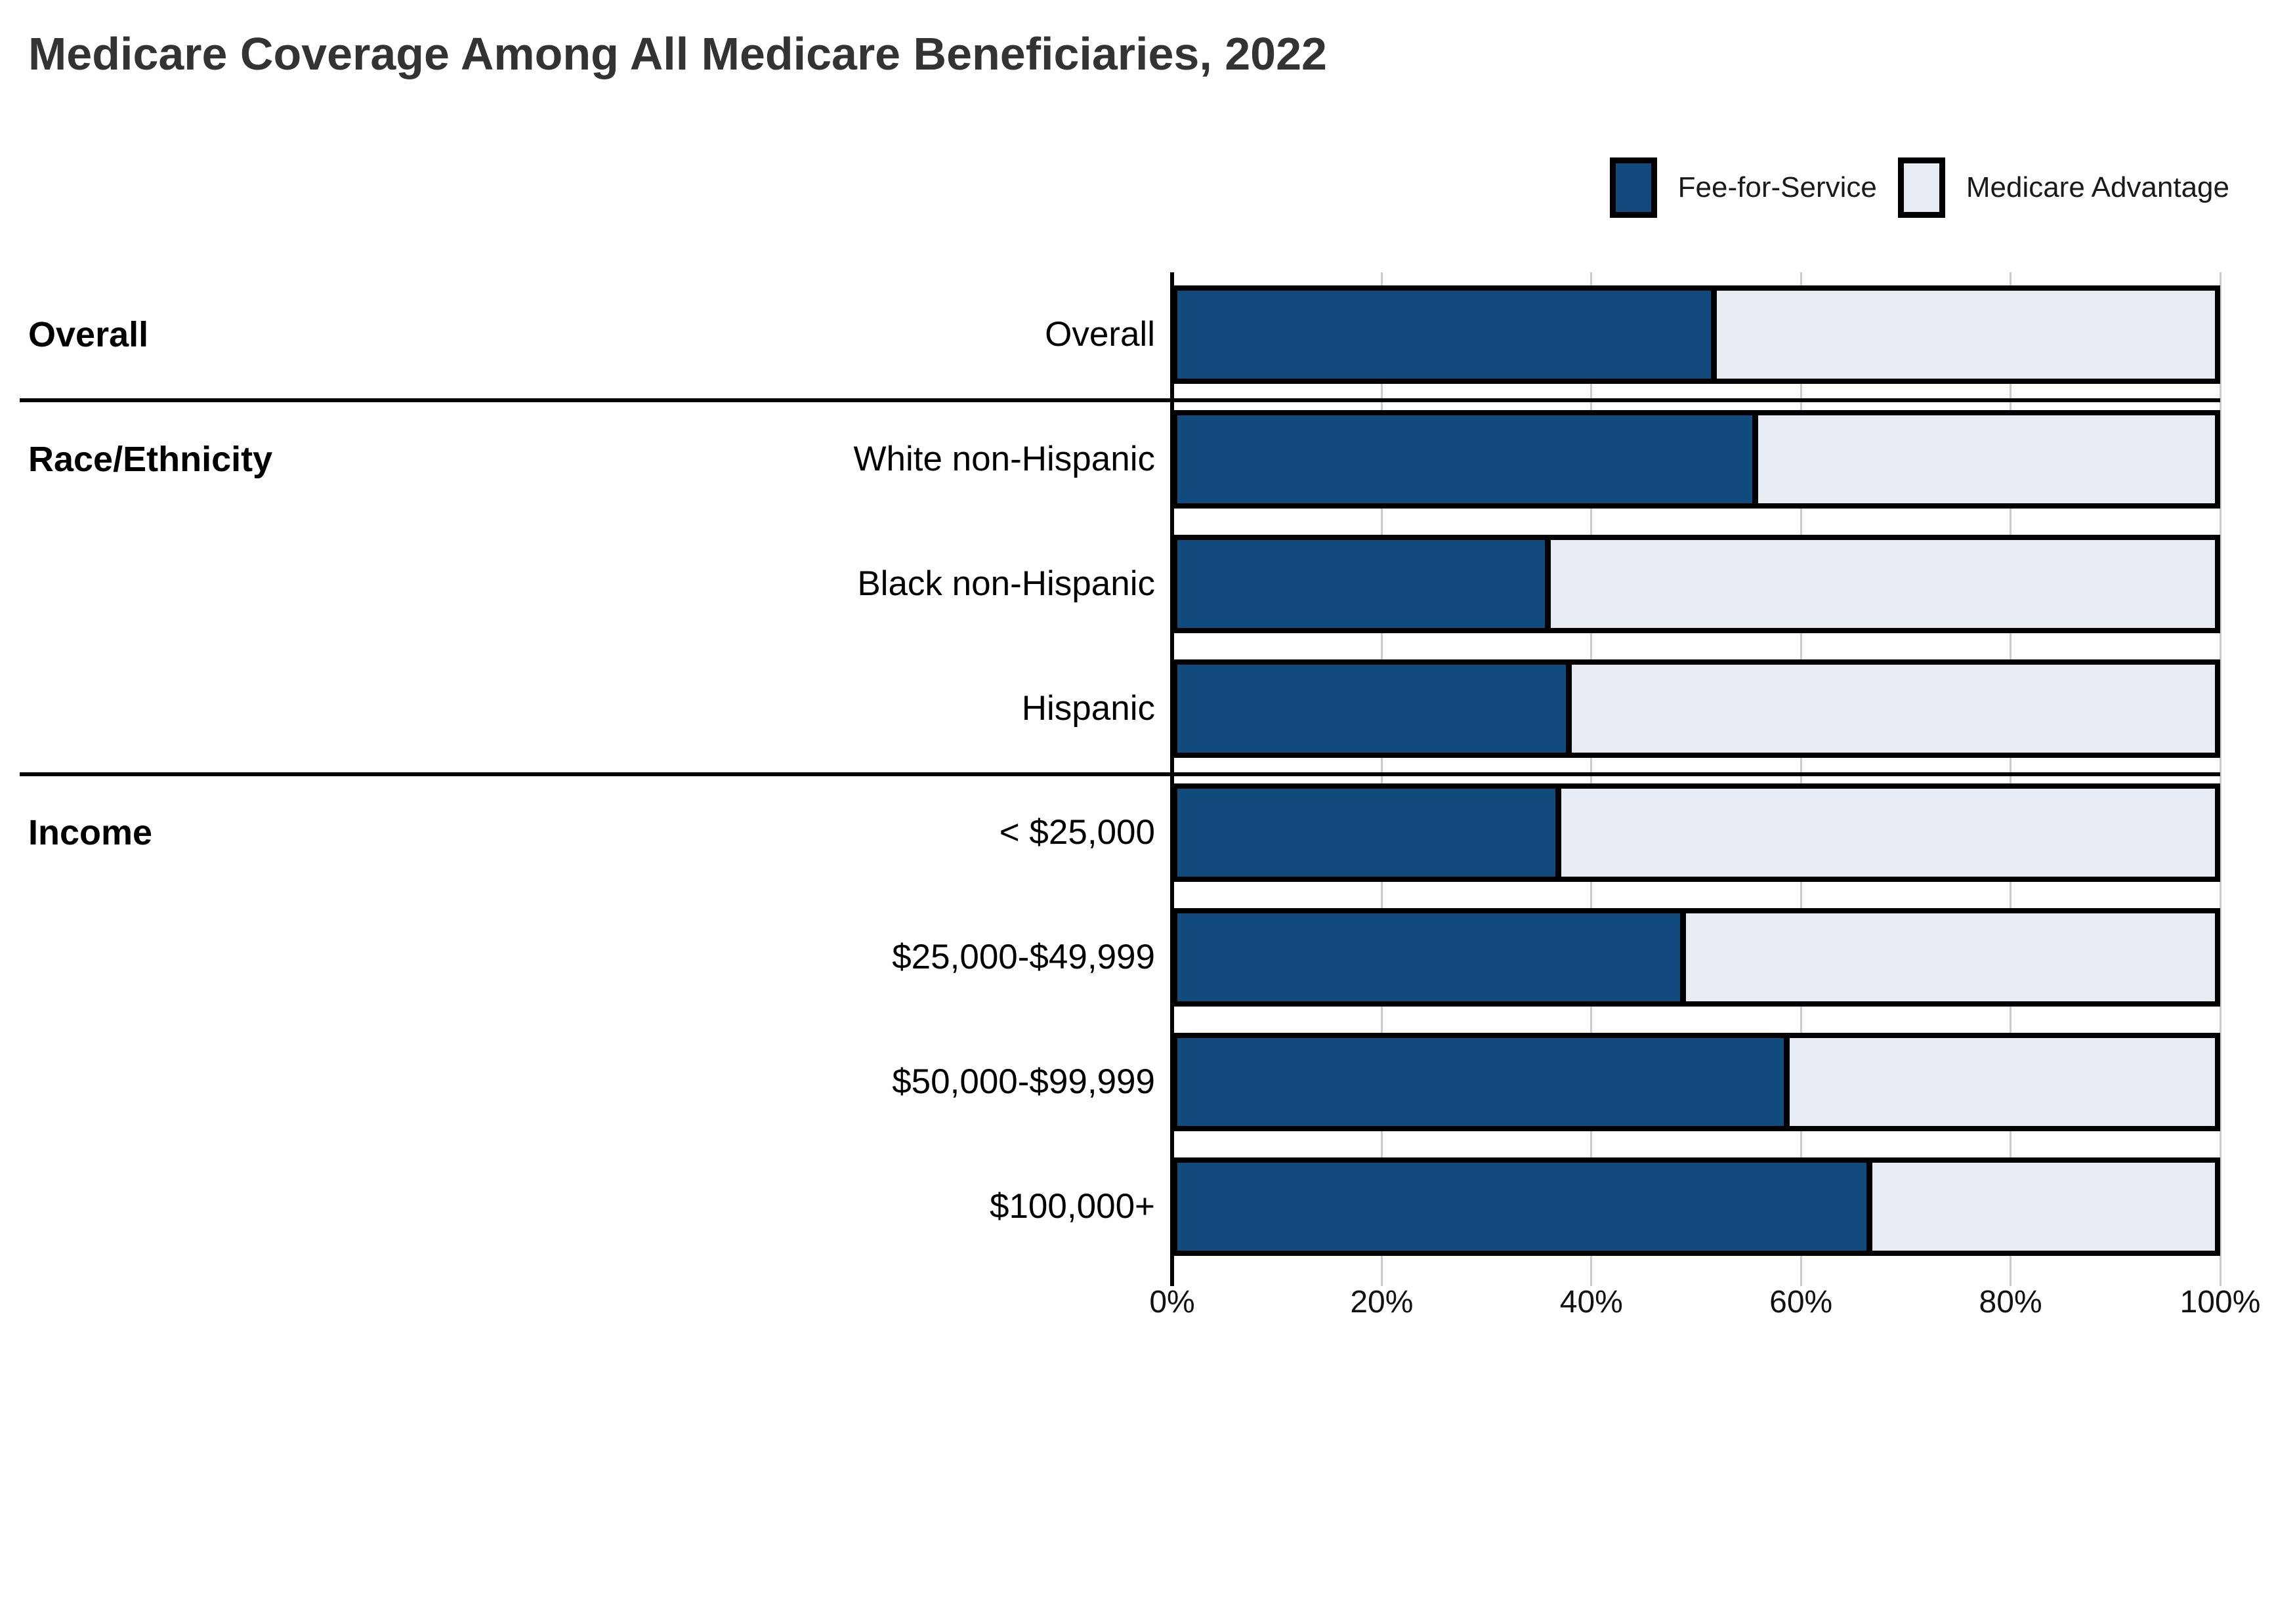 This screenshot has width=2274, height=1624. I want to click on category-label-black-non-hispanic: Black non-Hispanic, so click(1006, 583).